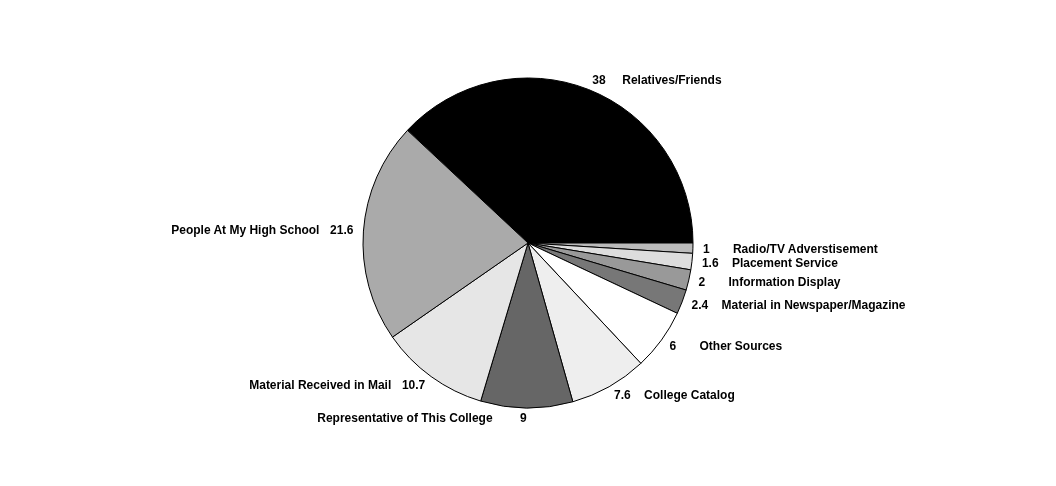 The height and width of the screenshot is (486, 1056). I want to click on data-label: 10.7, so click(413, 384).